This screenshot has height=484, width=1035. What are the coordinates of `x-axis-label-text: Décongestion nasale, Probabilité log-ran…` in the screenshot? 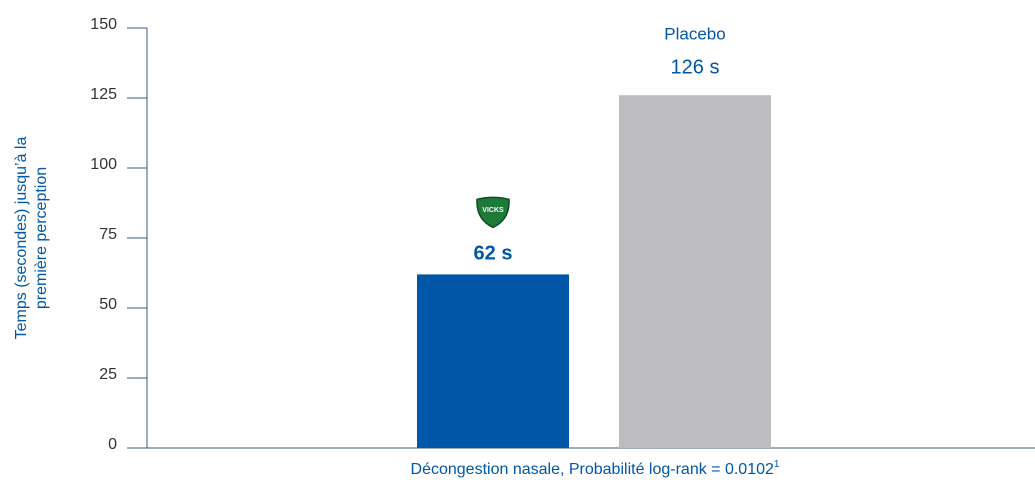 It's located at (592, 469).